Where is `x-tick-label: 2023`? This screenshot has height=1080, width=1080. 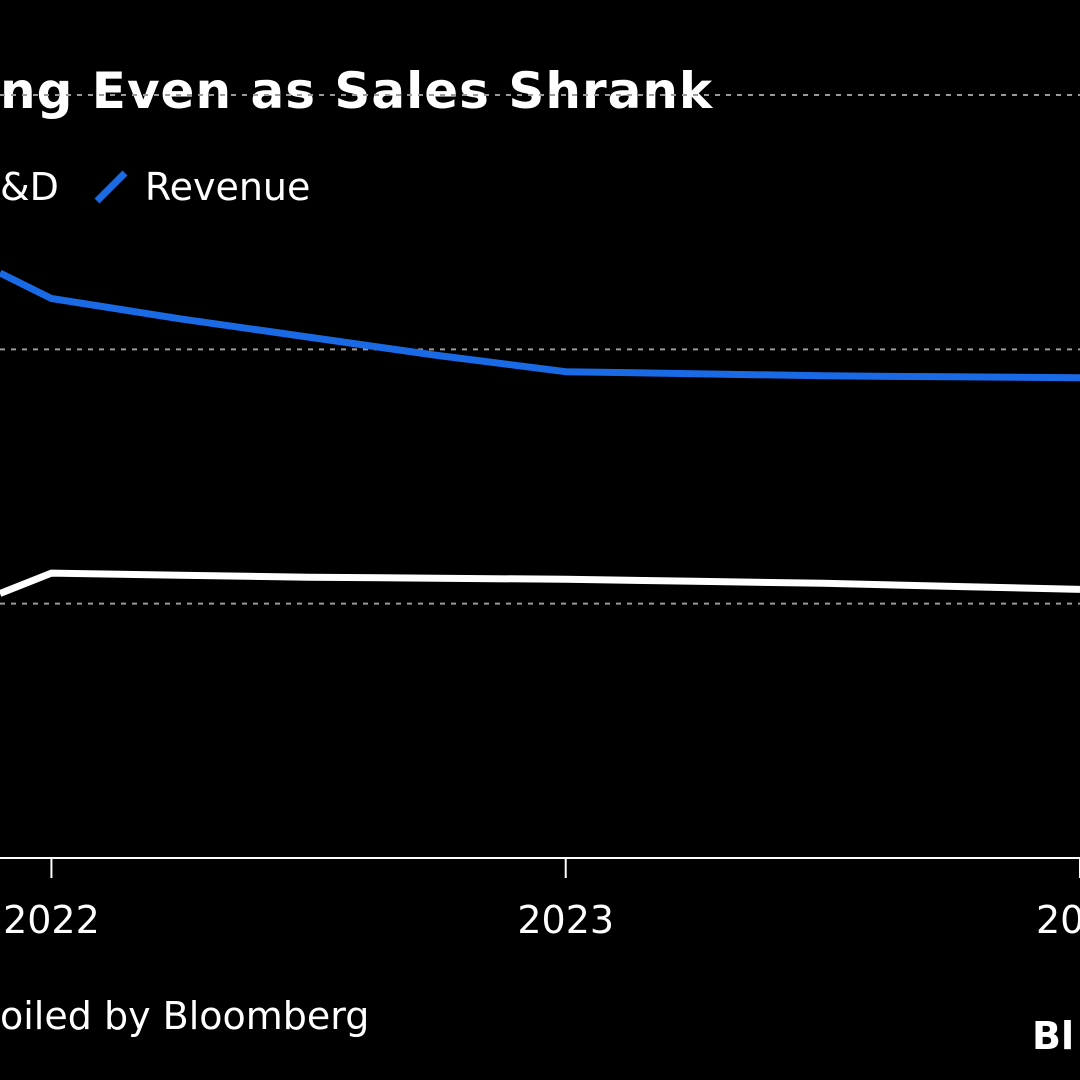
x-tick-label: 2023 is located at coordinates (565, 920).